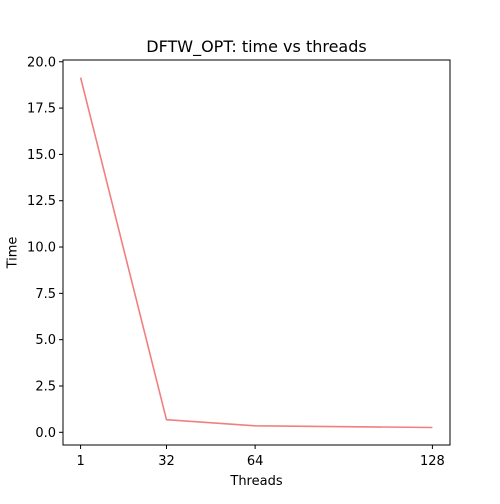 This screenshot has height=504, width=500. What do you see at coordinates (41, 62) in the screenshot?
I see `y-tick-label: 20.0` at bounding box center [41, 62].